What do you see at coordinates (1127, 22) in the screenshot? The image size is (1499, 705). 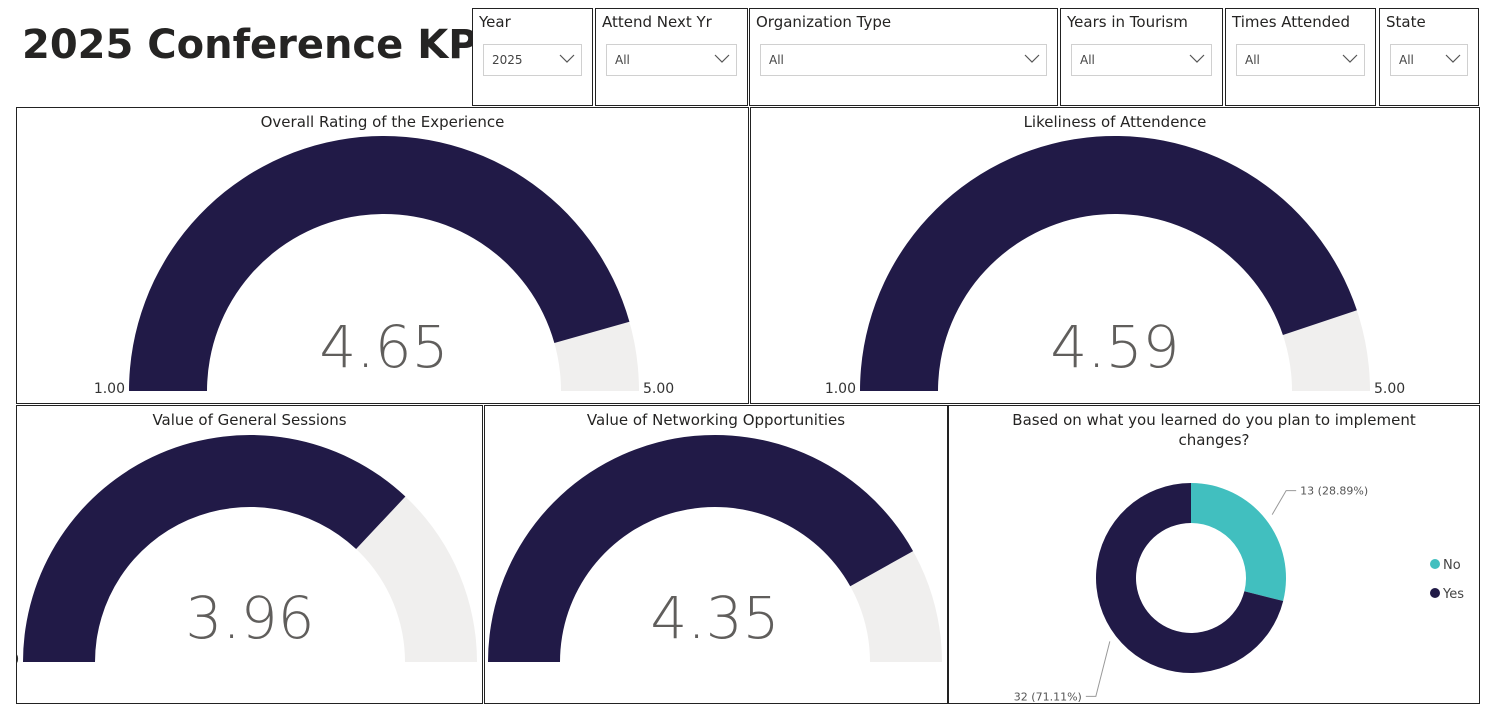 I see `slicer-label: Years in Tourism` at bounding box center [1127, 22].